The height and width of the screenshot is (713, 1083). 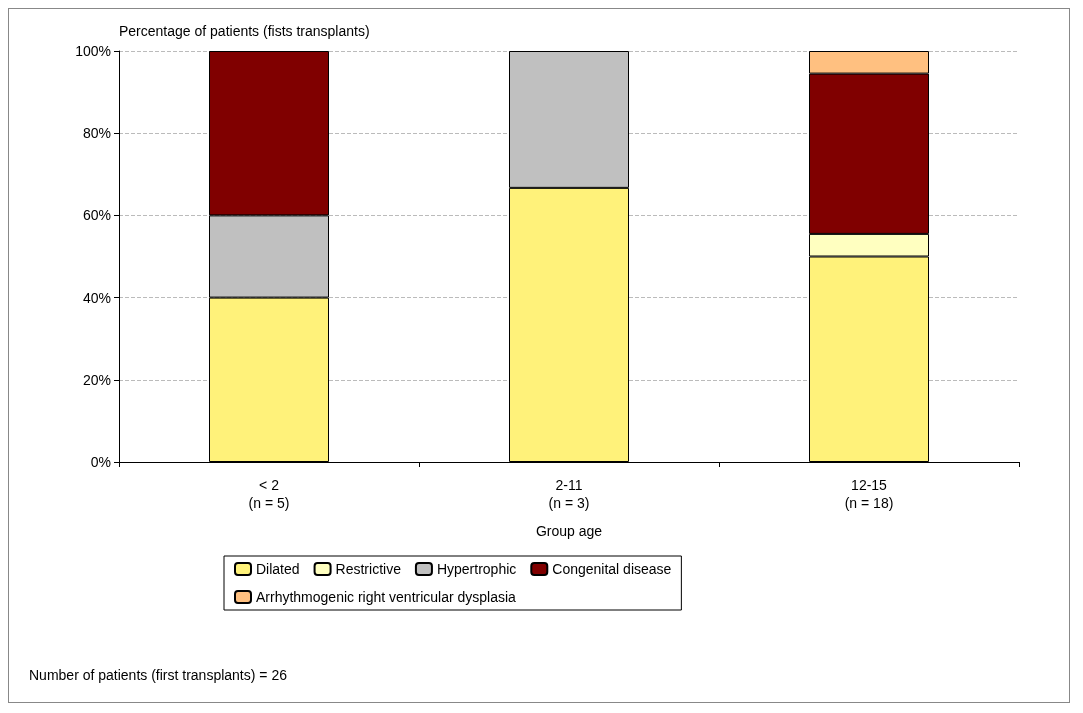 What do you see at coordinates (96, 297) in the screenshot?
I see `y-tick-label: 40%` at bounding box center [96, 297].